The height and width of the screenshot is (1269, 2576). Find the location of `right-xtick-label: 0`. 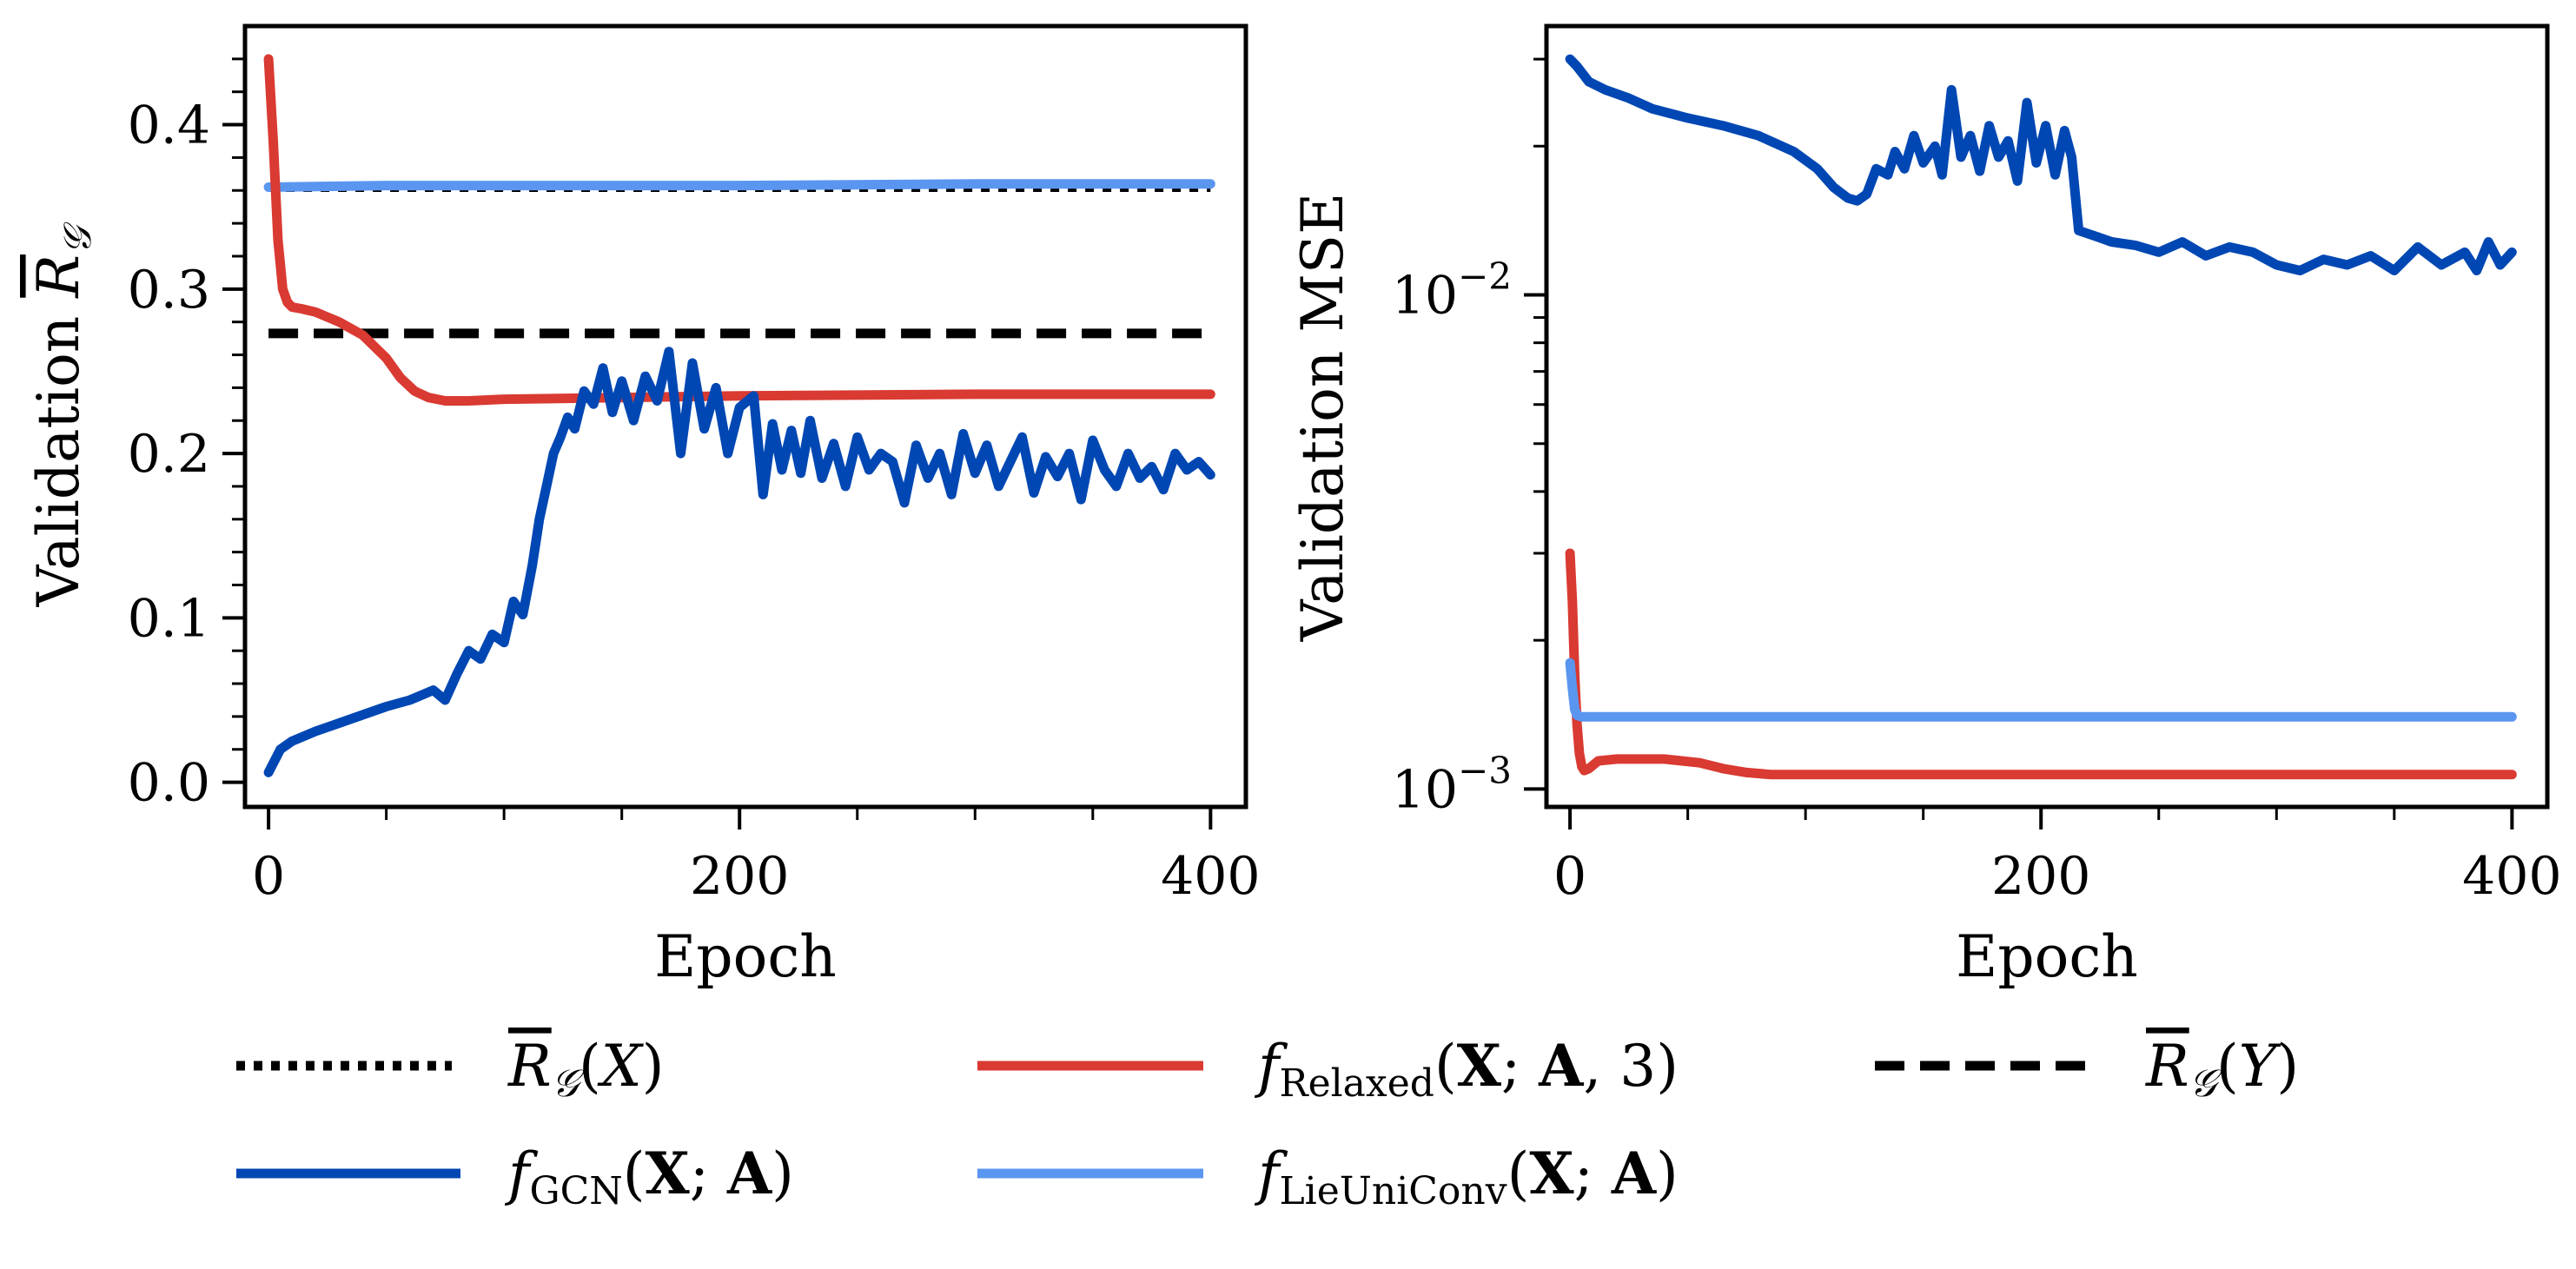

right-xtick-label: 0 is located at coordinates (1569, 877).